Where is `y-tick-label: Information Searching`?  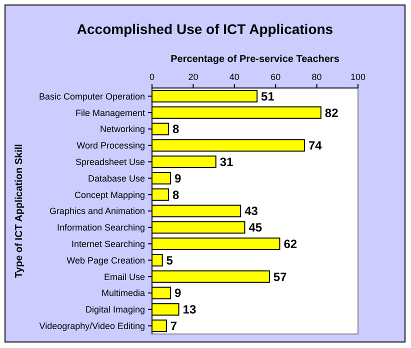
y-tick-label: Information Searching is located at coordinates (100, 227).